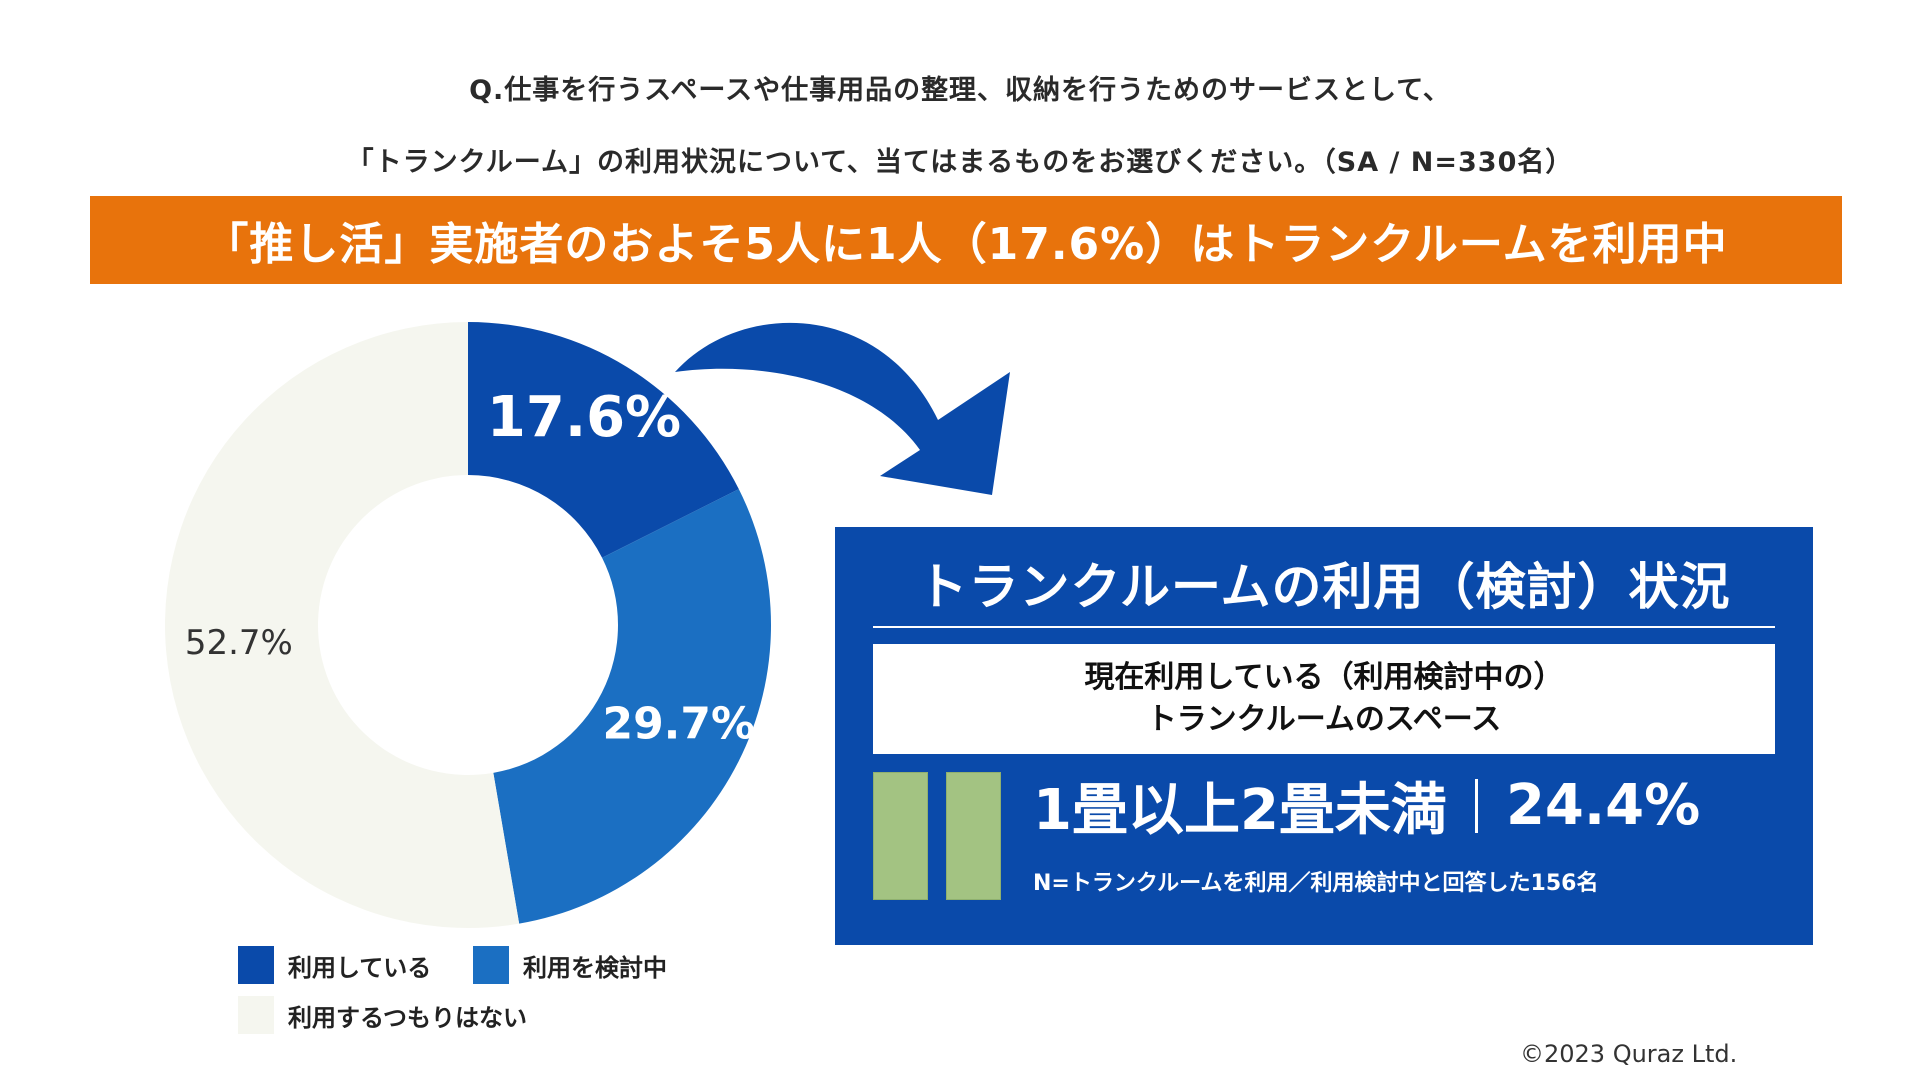 The height and width of the screenshot is (1080, 1920). Describe the element at coordinates (1324, 627) in the screenshot. I see `panel-divider` at that location.